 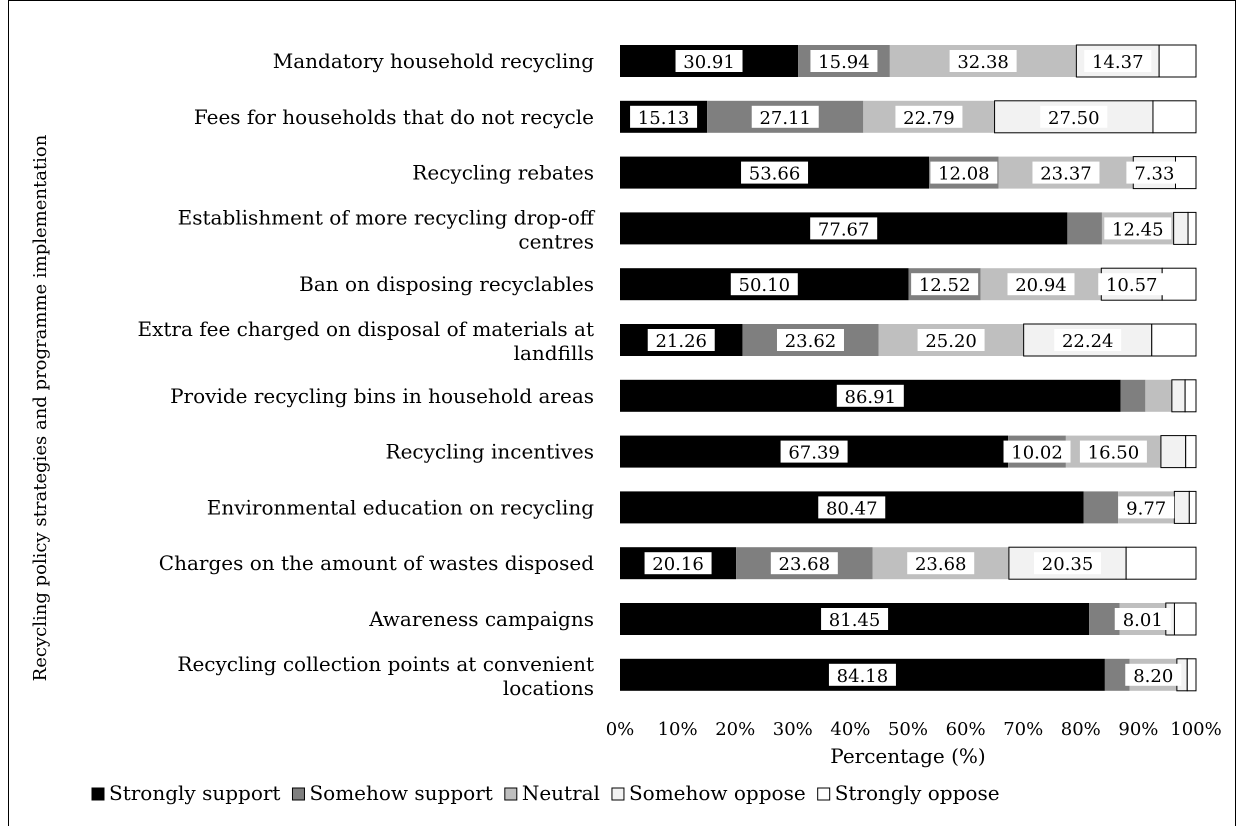 I want to click on value-label: 7.33, so click(x=1154, y=174).